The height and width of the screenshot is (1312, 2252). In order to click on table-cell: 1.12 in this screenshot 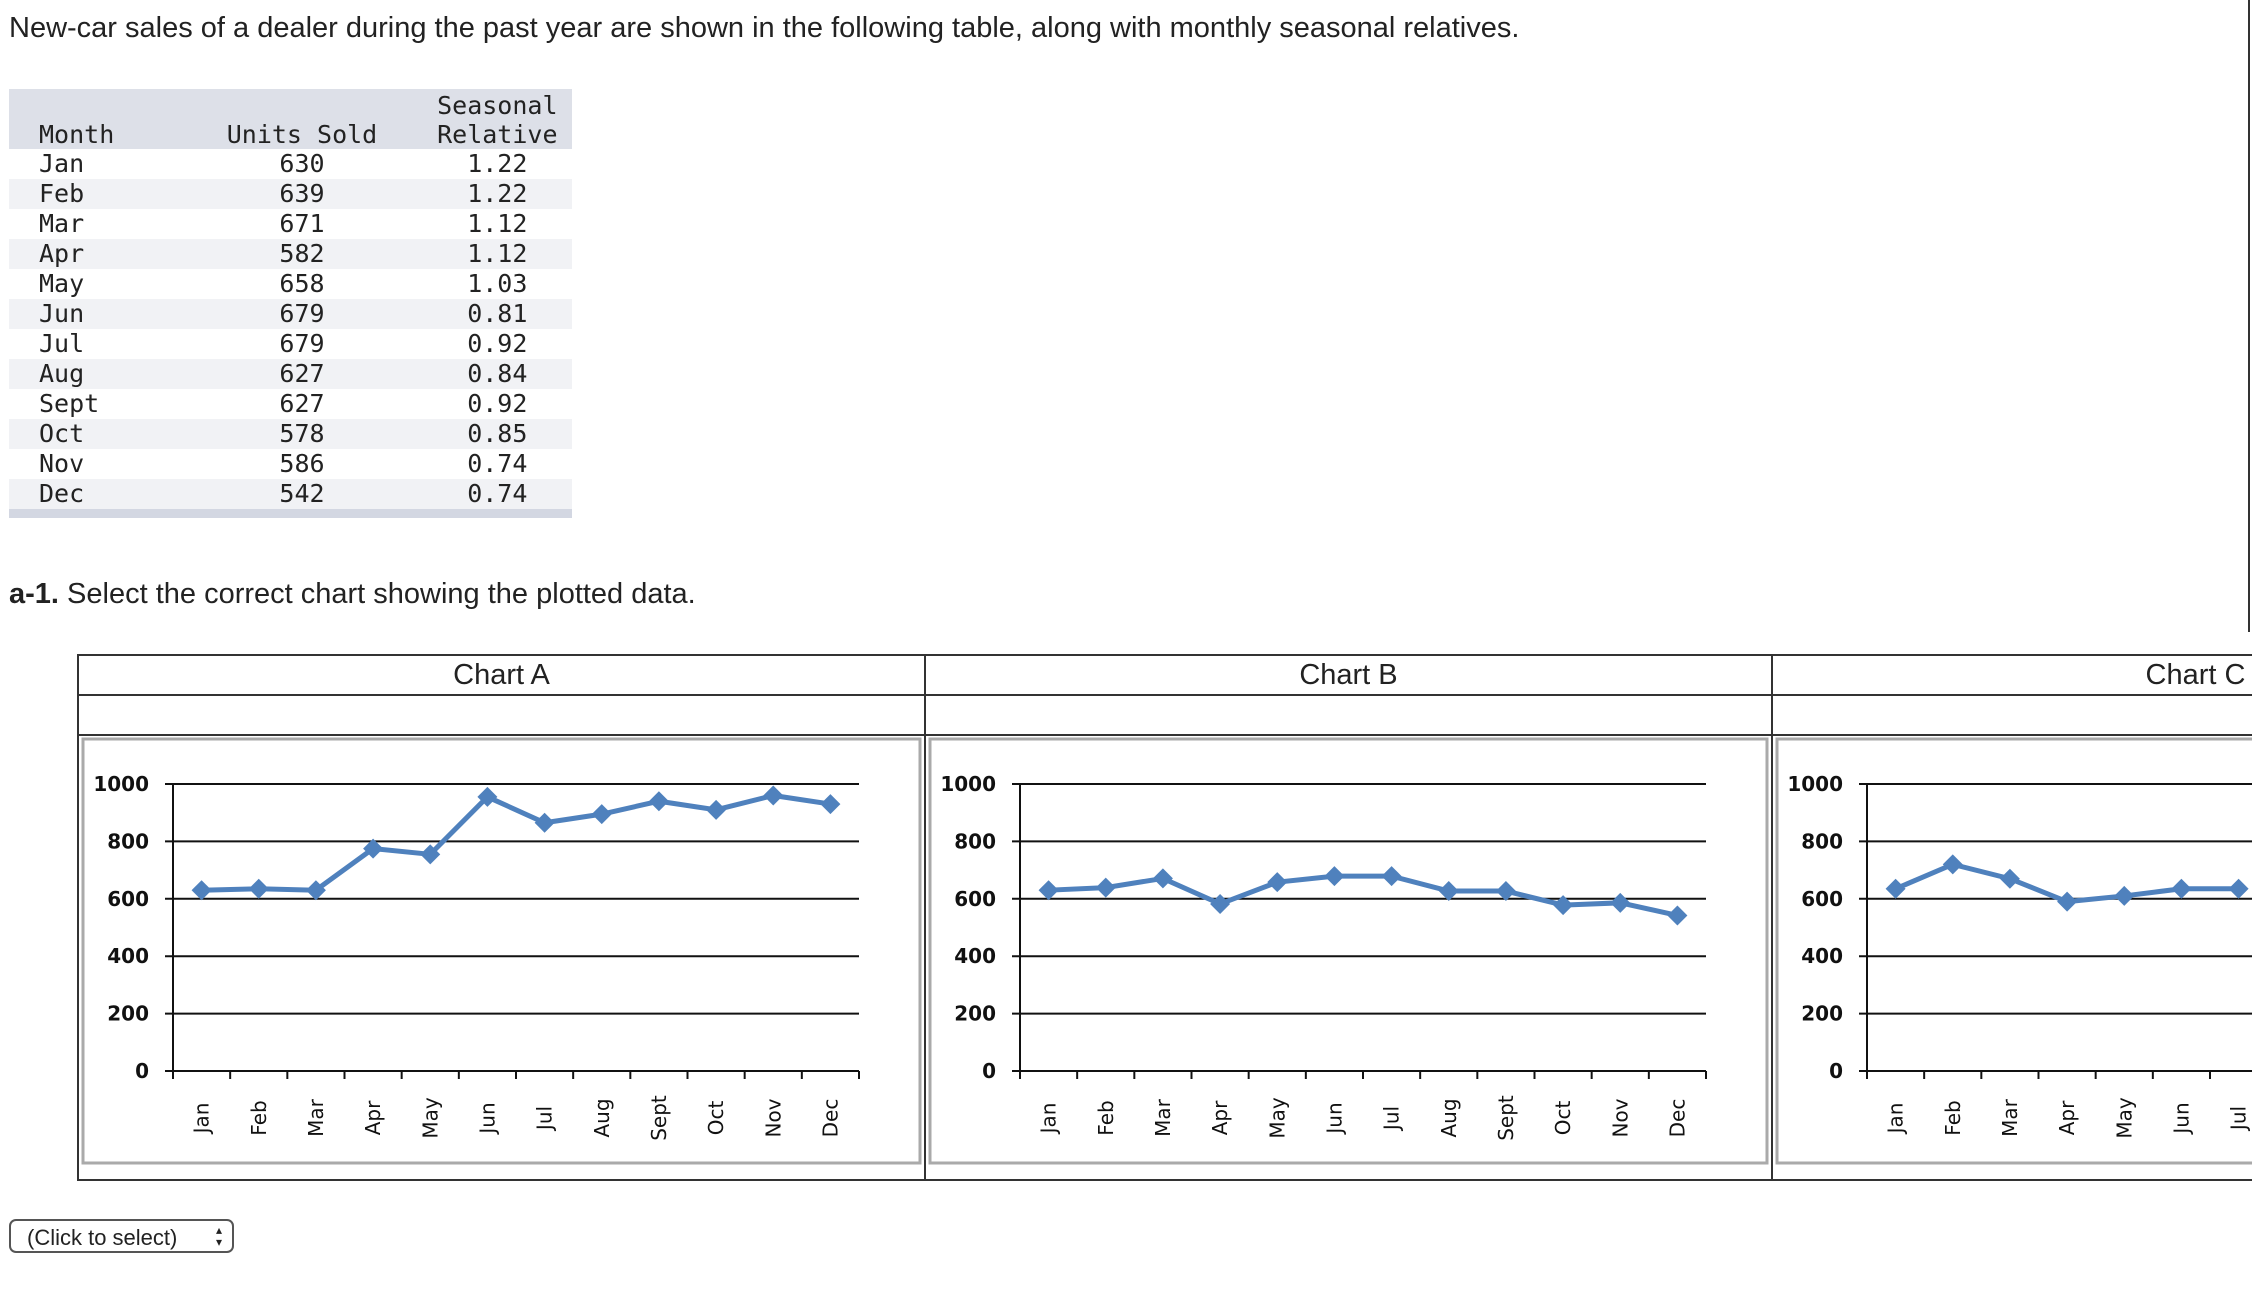, I will do `click(497, 254)`.